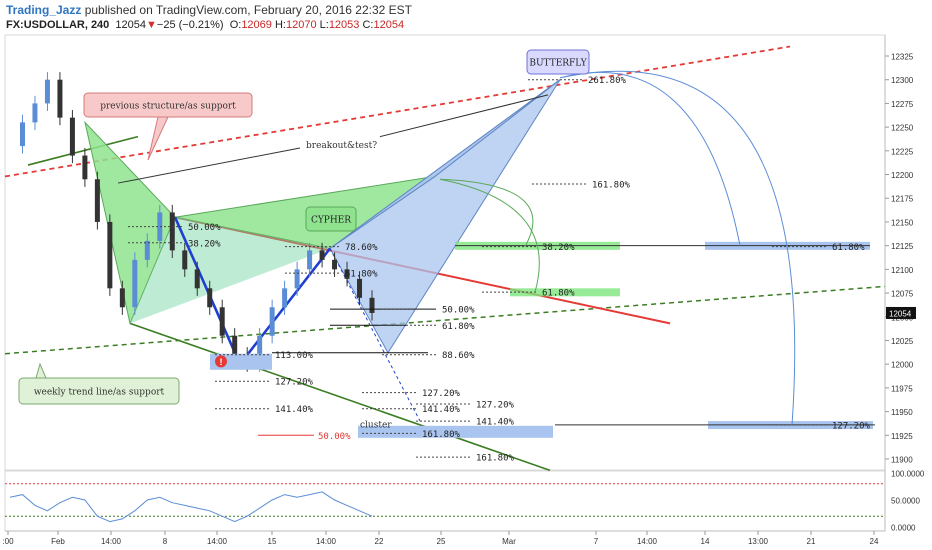 The width and height of the screenshot is (932, 550). What do you see at coordinates (445, 501) in the screenshot?
I see `oscillator-pane` at bounding box center [445, 501].